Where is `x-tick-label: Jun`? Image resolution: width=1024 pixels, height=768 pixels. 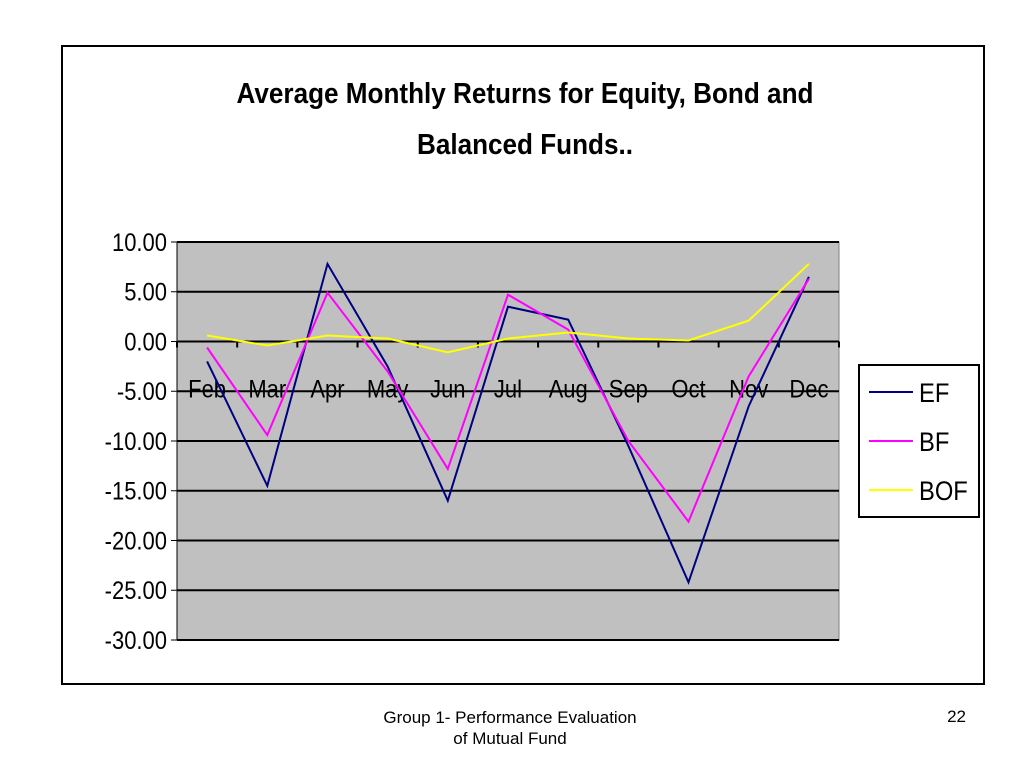
x-tick-label: Jun is located at coordinates (447, 389).